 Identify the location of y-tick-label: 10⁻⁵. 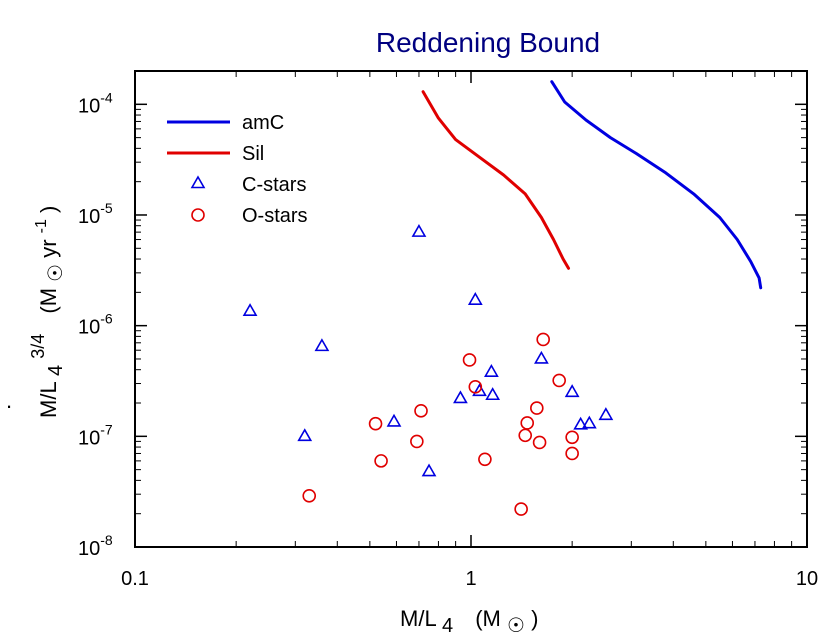
(95, 214).